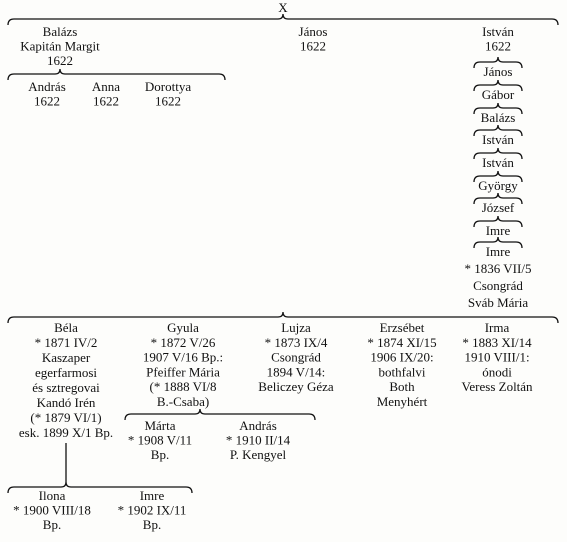 This screenshot has width=567, height=542. Describe the element at coordinates (402, 386) in the screenshot. I see `person-text: Both` at that location.